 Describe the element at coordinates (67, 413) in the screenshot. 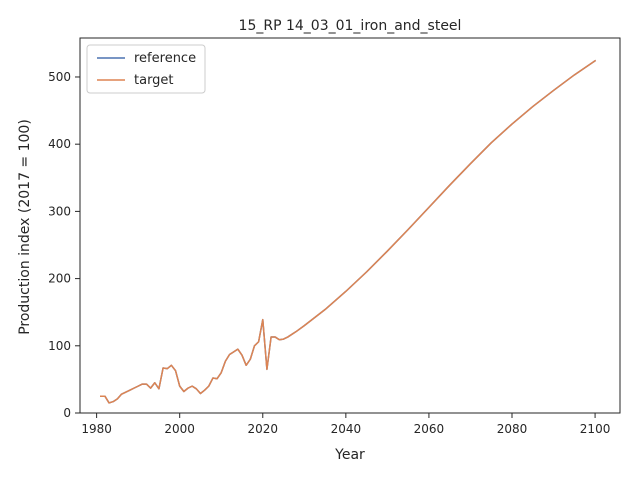

I see `y-tick-label: 0` at that location.